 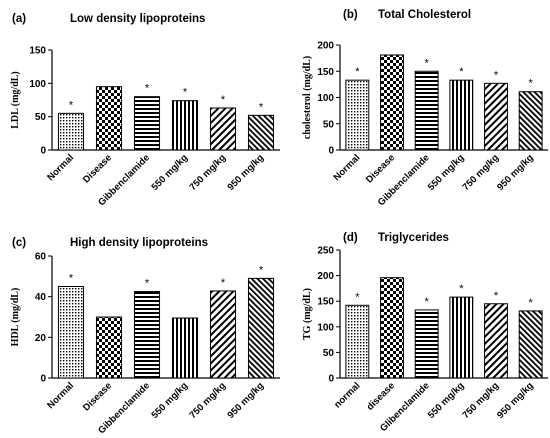 What do you see at coordinates (307, 97) in the screenshot?
I see `y-axis-label: cholesterol (mg/dL)` at bounding box center [307, 97].